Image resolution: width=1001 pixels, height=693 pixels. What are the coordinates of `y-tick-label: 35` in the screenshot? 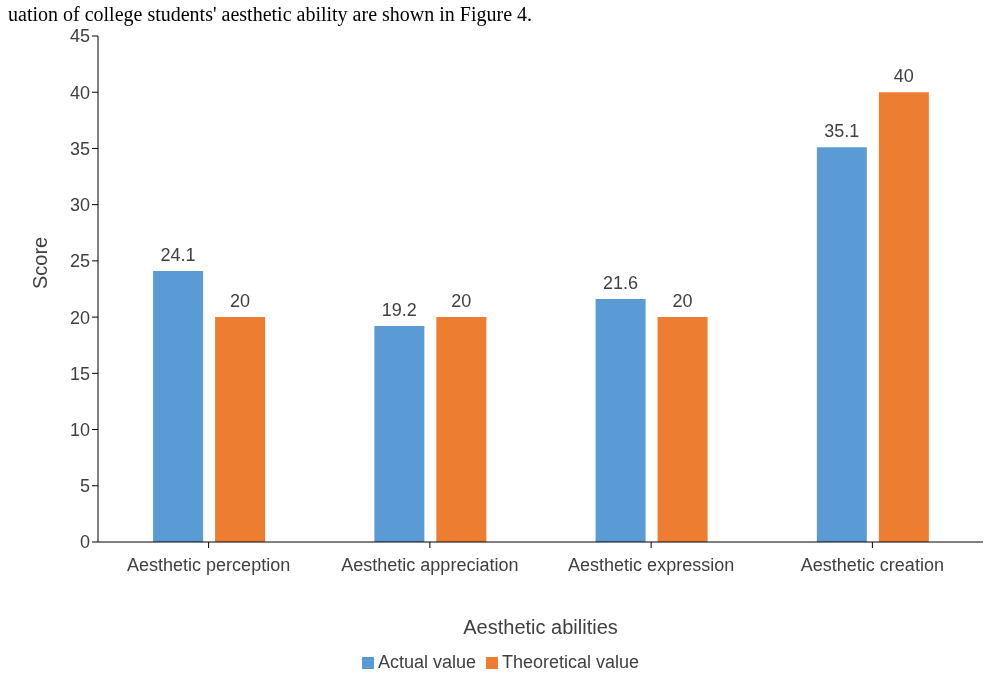 It's located at (79, 148).